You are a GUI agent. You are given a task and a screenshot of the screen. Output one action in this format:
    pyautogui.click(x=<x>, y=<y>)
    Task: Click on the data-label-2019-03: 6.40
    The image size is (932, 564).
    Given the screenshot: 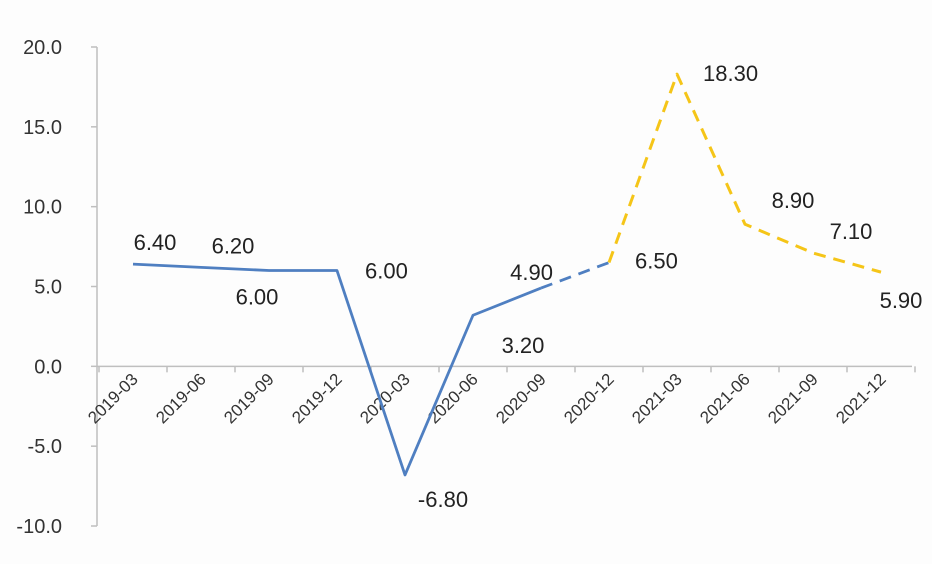 What is the action you would take?
    pyautogui.click(x=155, y=242)
    